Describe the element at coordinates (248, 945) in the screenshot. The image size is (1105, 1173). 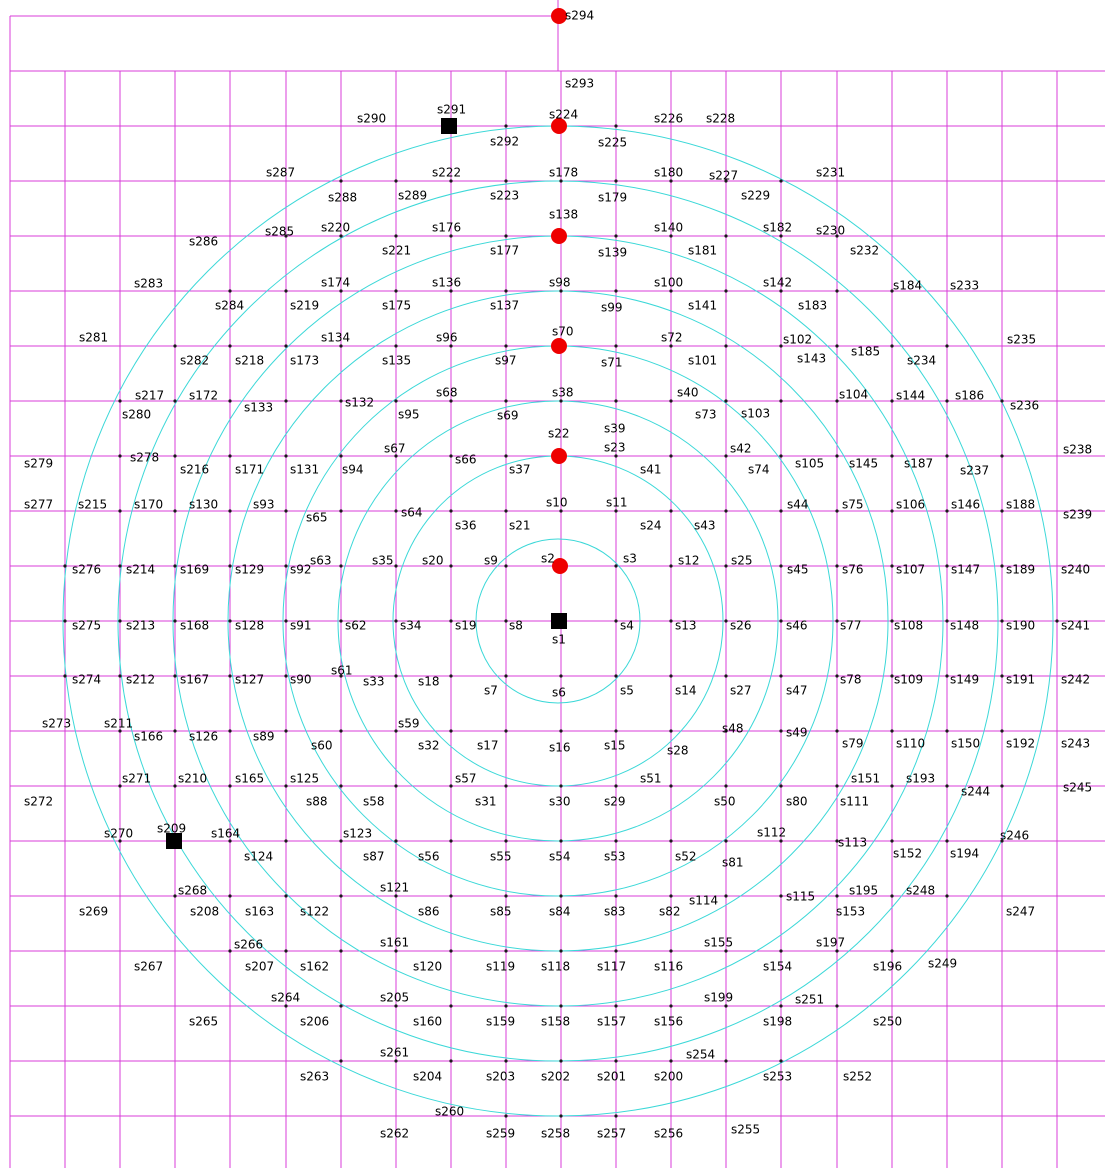
I see `node-label-s266: s266` at that location.